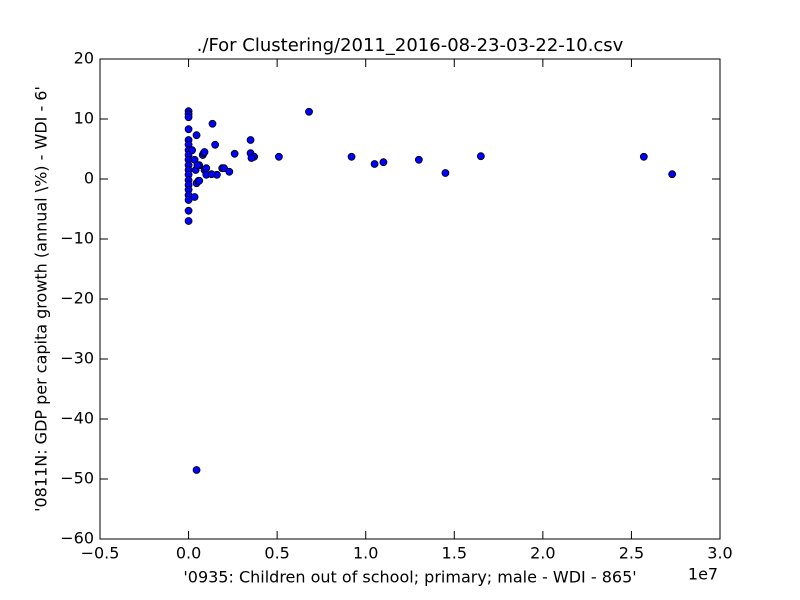 The height and width of the screenshot is (600, 800). I want to click on x-tick-label: 3.0, so click(719, 553).